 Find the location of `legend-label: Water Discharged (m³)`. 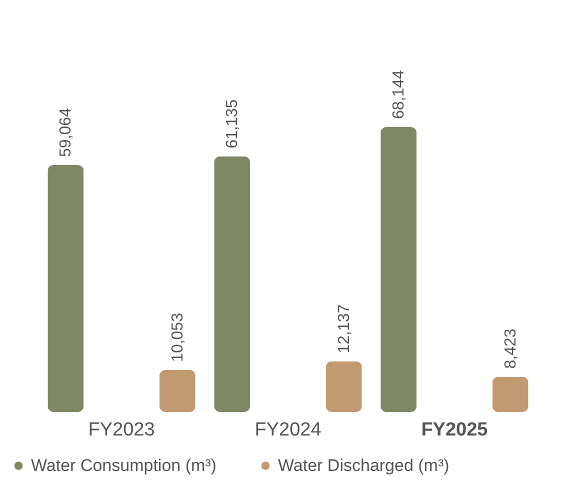

legend-label: Water Discharged (m³) is located at coordinates (364, 465).